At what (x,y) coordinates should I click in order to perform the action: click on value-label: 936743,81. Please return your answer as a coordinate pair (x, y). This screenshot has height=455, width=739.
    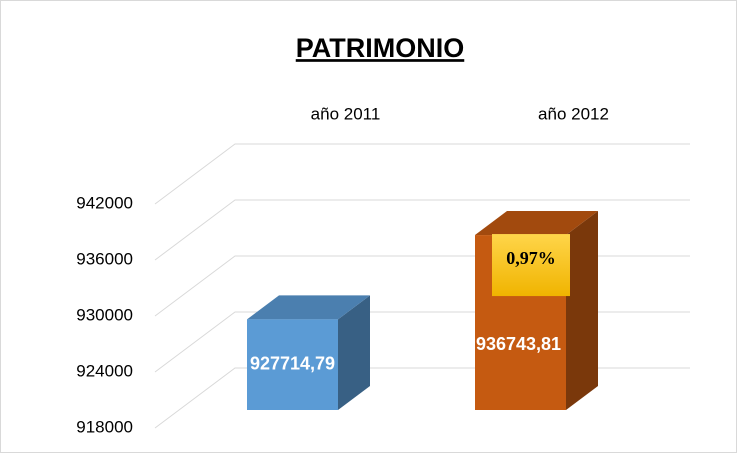
    Looking at the image, I should click on (518, 344).